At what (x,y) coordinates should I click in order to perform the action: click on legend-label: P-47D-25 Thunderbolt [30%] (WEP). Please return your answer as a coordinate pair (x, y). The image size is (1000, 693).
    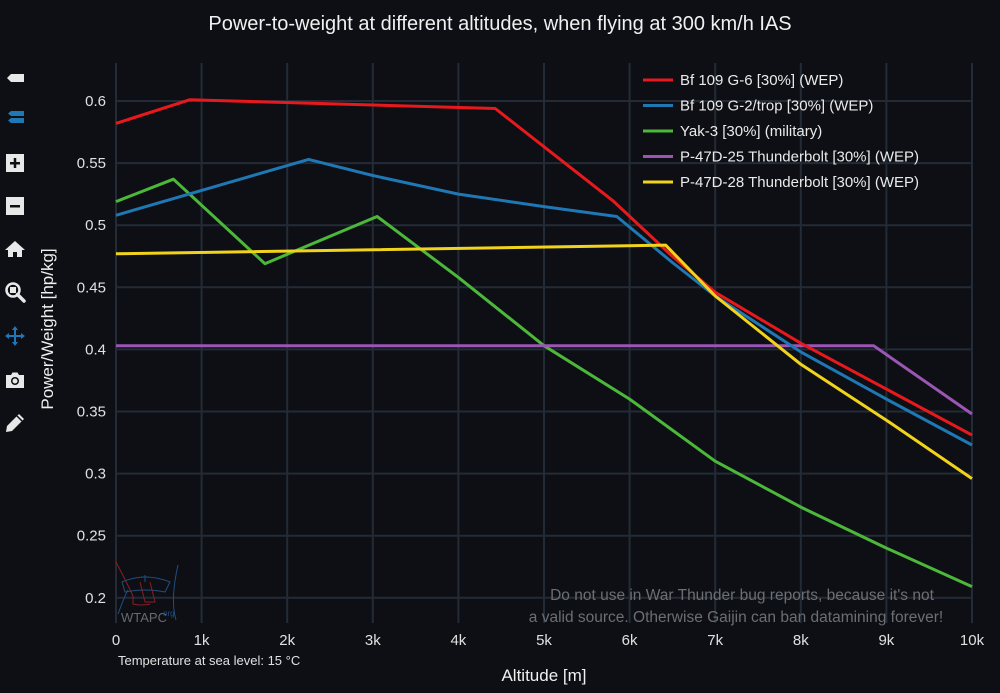
    Looking at the image, I should click on (799, 157).